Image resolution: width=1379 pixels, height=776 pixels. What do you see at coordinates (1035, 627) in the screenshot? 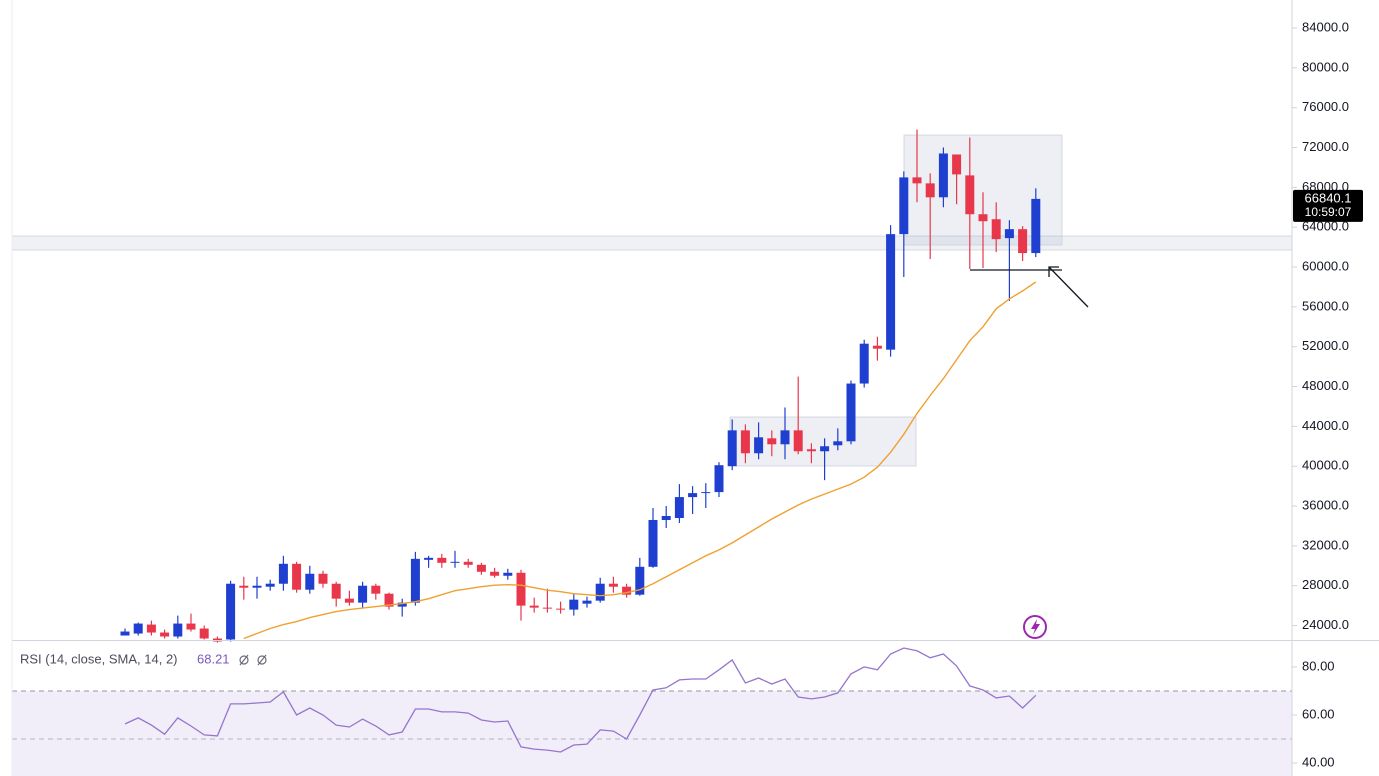
I see `lightning-icon` at bounding box center [1035, 627].